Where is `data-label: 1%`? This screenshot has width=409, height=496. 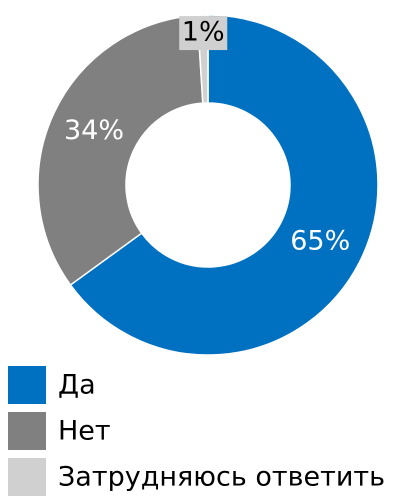
data-label: 1% is located at coordinates (203, 32).